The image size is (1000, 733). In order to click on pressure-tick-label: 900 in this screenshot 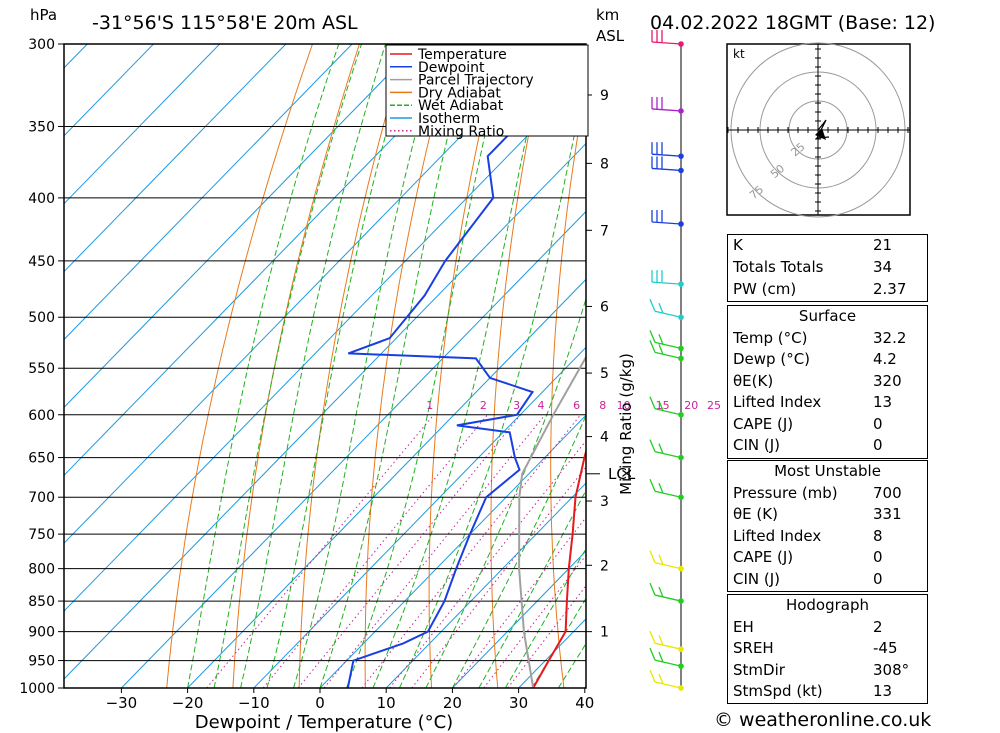, I will do `click(41, 633)`.